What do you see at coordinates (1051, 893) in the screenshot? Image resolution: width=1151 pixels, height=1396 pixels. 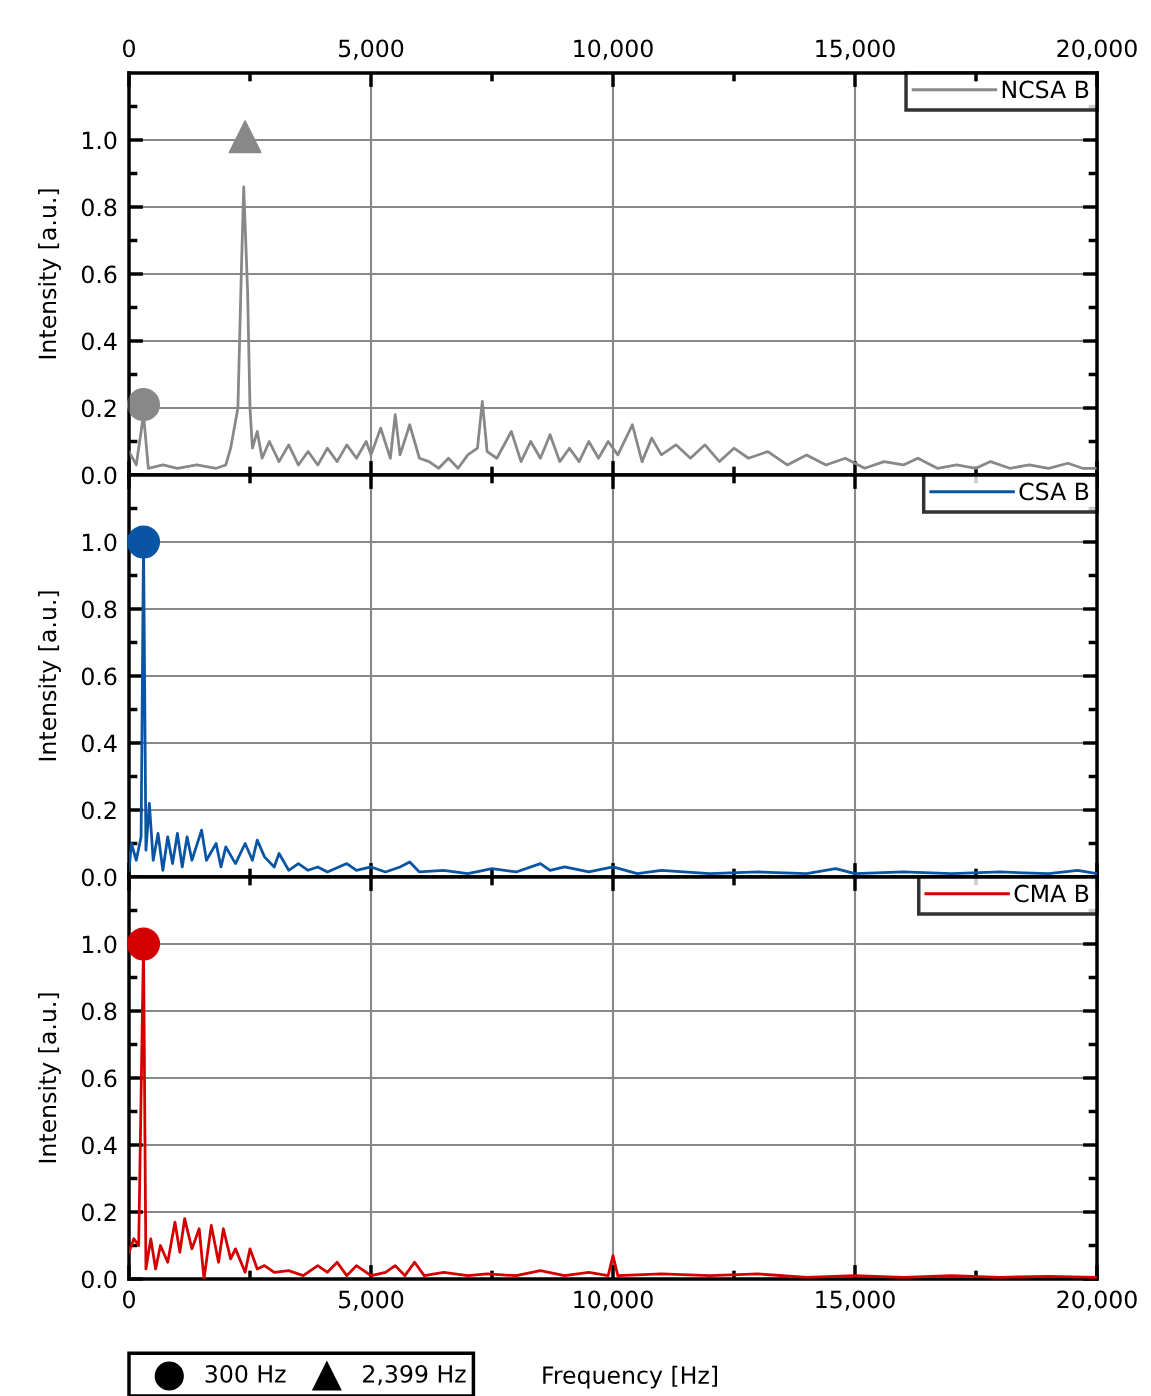 I see `legend-label: CMA B` at bounding box center [1051, 893].